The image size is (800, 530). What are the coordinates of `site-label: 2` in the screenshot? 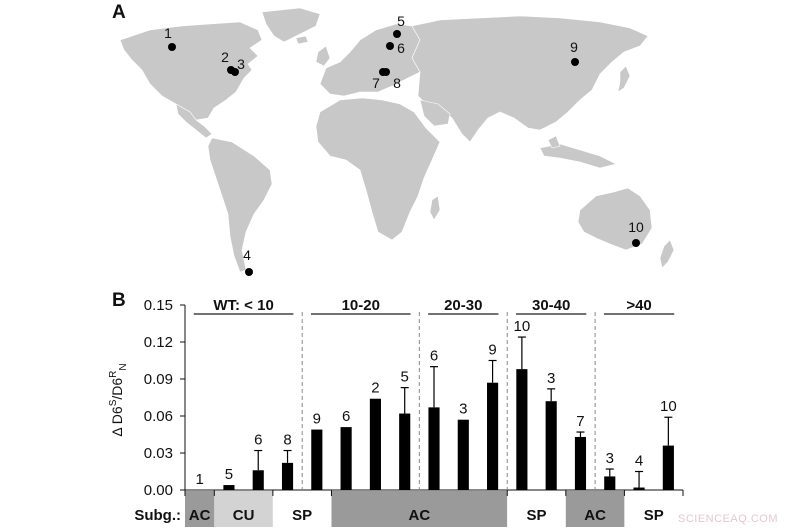 It's located at (225, 57).